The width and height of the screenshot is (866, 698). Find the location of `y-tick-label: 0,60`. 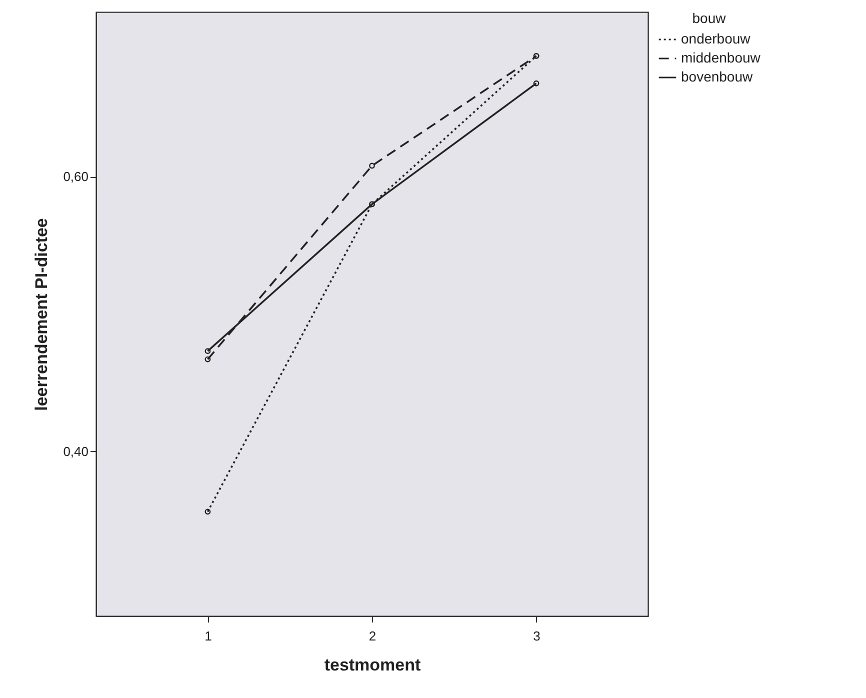

y-tick-label: 0,60 is located at coordinates (75, 176).